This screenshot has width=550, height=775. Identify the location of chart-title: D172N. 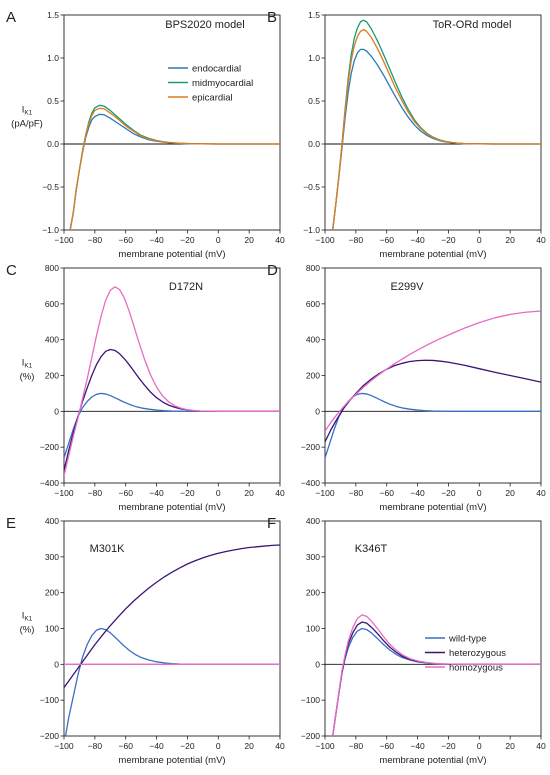
(186, 287).